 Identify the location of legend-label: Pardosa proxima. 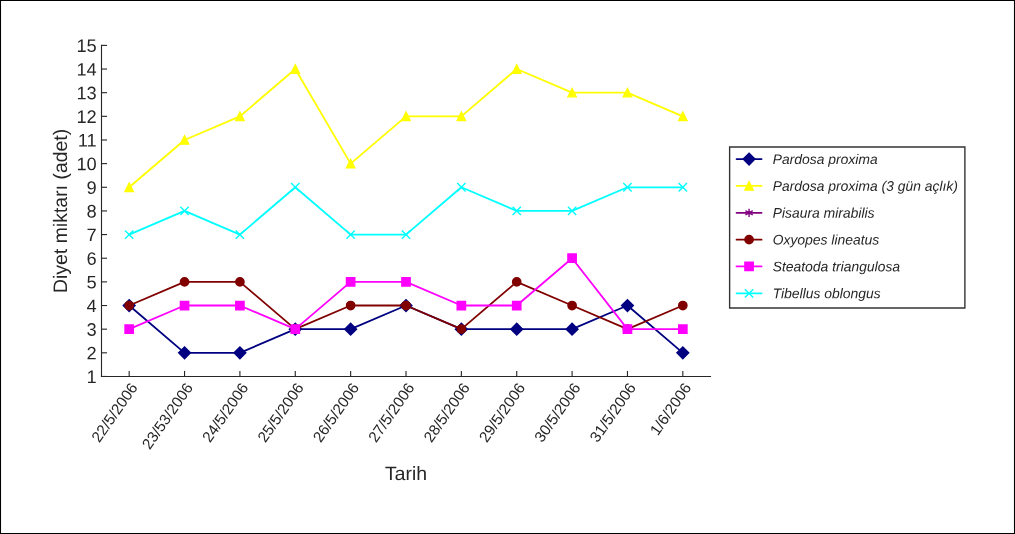
(825, 160).